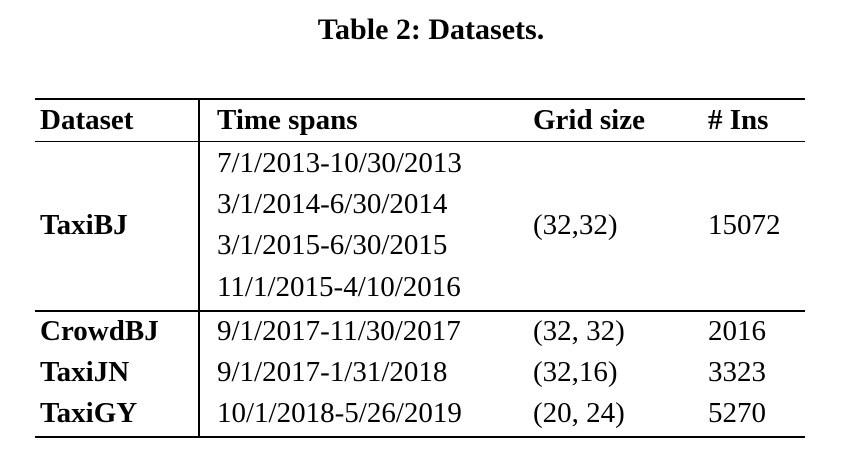  Describe the element at coordinates (199, 268) in the screenshot. I see `column-divider` at that location.